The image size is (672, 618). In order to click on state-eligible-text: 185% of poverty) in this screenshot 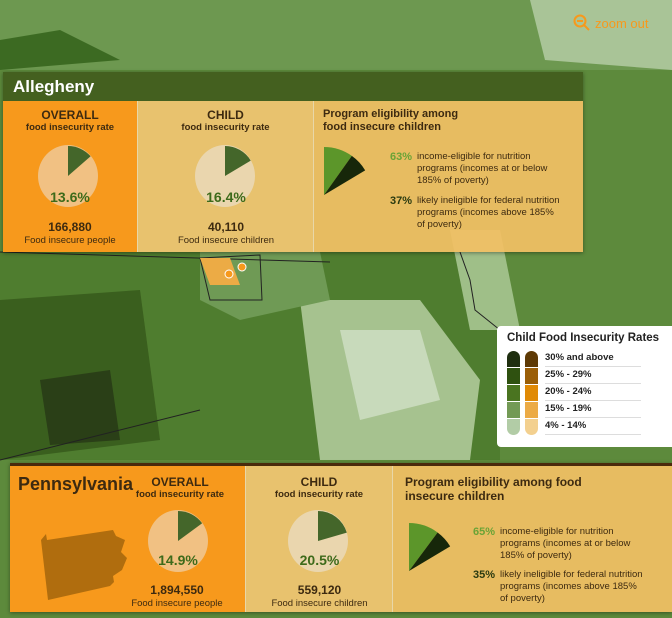, I will do `click(536, 555)`.